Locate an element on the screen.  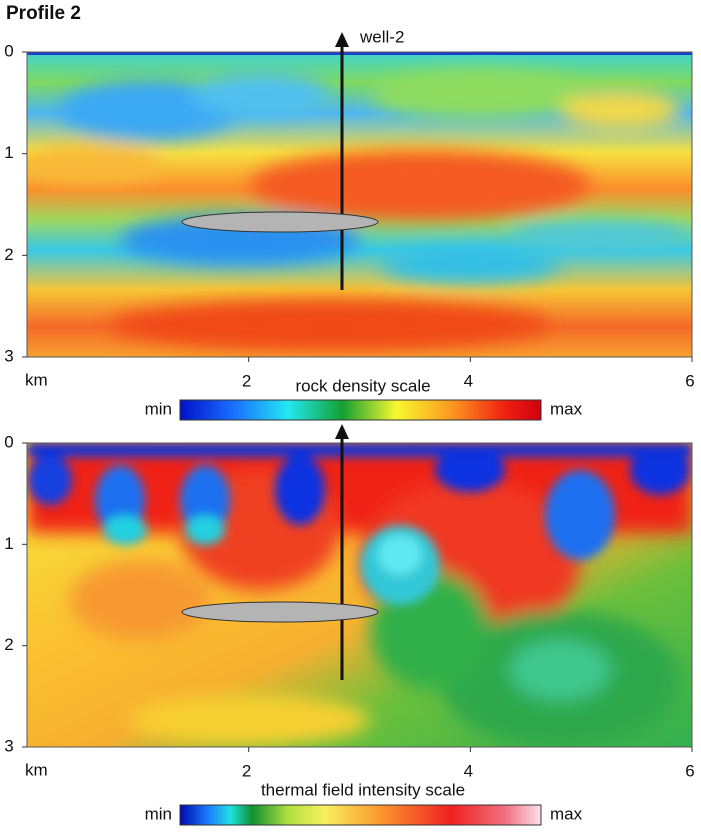
well-label: well-2 is located at coordinates (381, 36).